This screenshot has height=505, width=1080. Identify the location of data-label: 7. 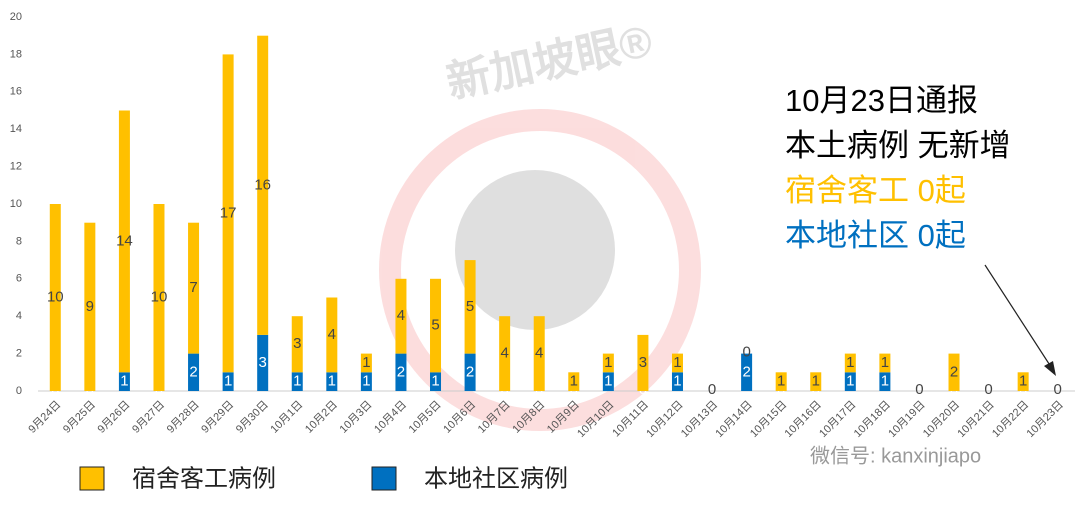
(193, 287).